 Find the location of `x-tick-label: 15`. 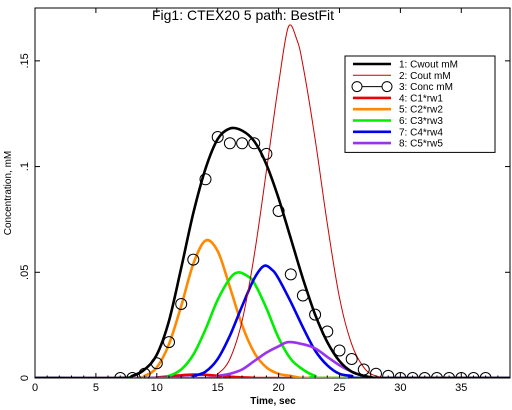

x-tick-label: 15 is located at coordinates (218, 388).